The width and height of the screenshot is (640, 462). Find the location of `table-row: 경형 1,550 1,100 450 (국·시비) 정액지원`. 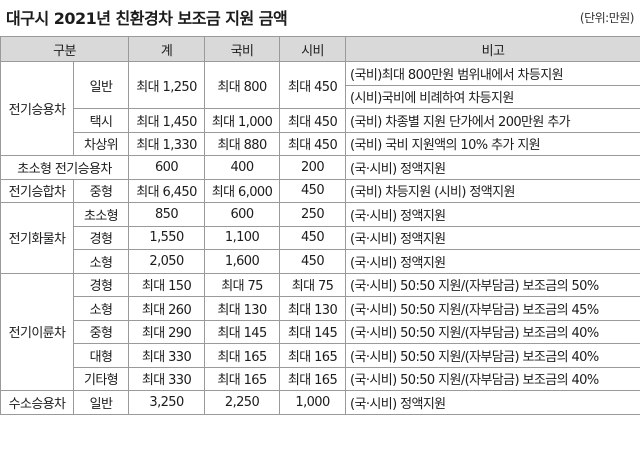

table-row: 경형 1,550 1,100 450 (국·시비) 정액지원 is located at coordinates (320, 237).